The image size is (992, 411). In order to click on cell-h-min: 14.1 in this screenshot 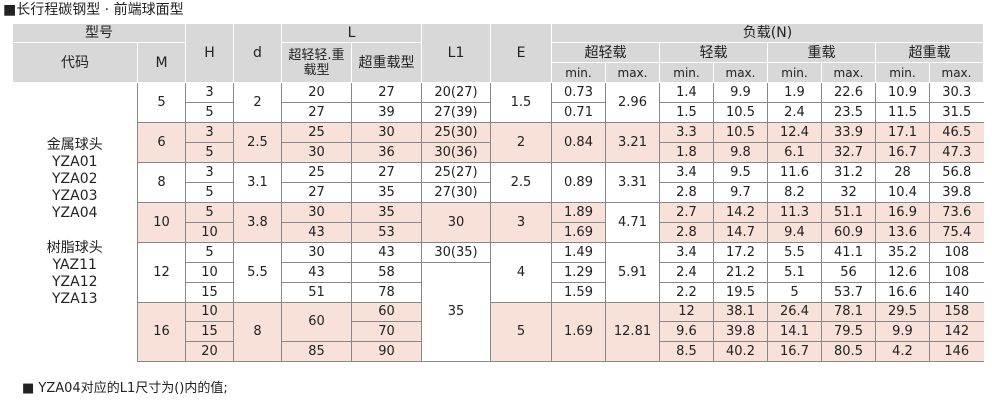, I will do `click(794, 331)`.